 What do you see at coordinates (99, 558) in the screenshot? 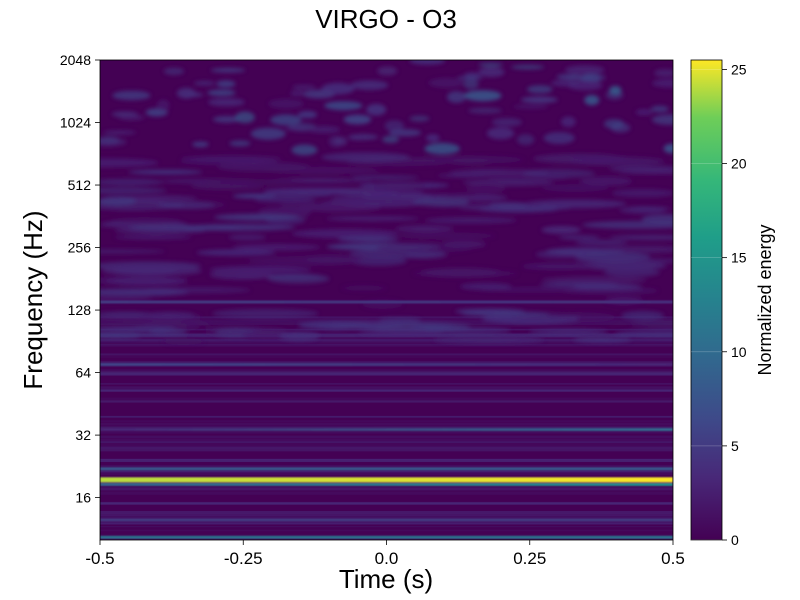
I see `x-tick-label: -0.5` at bounding box center [99, 558].